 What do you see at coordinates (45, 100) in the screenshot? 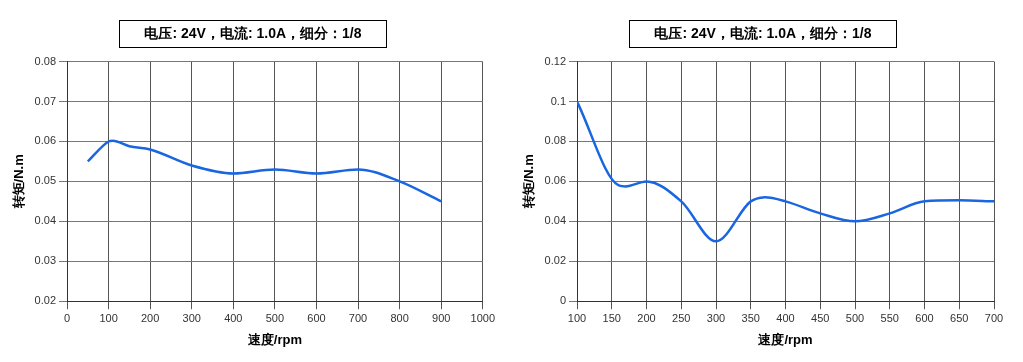
I see `y-tick-label: 0.07` at bounding box center [45, 100].